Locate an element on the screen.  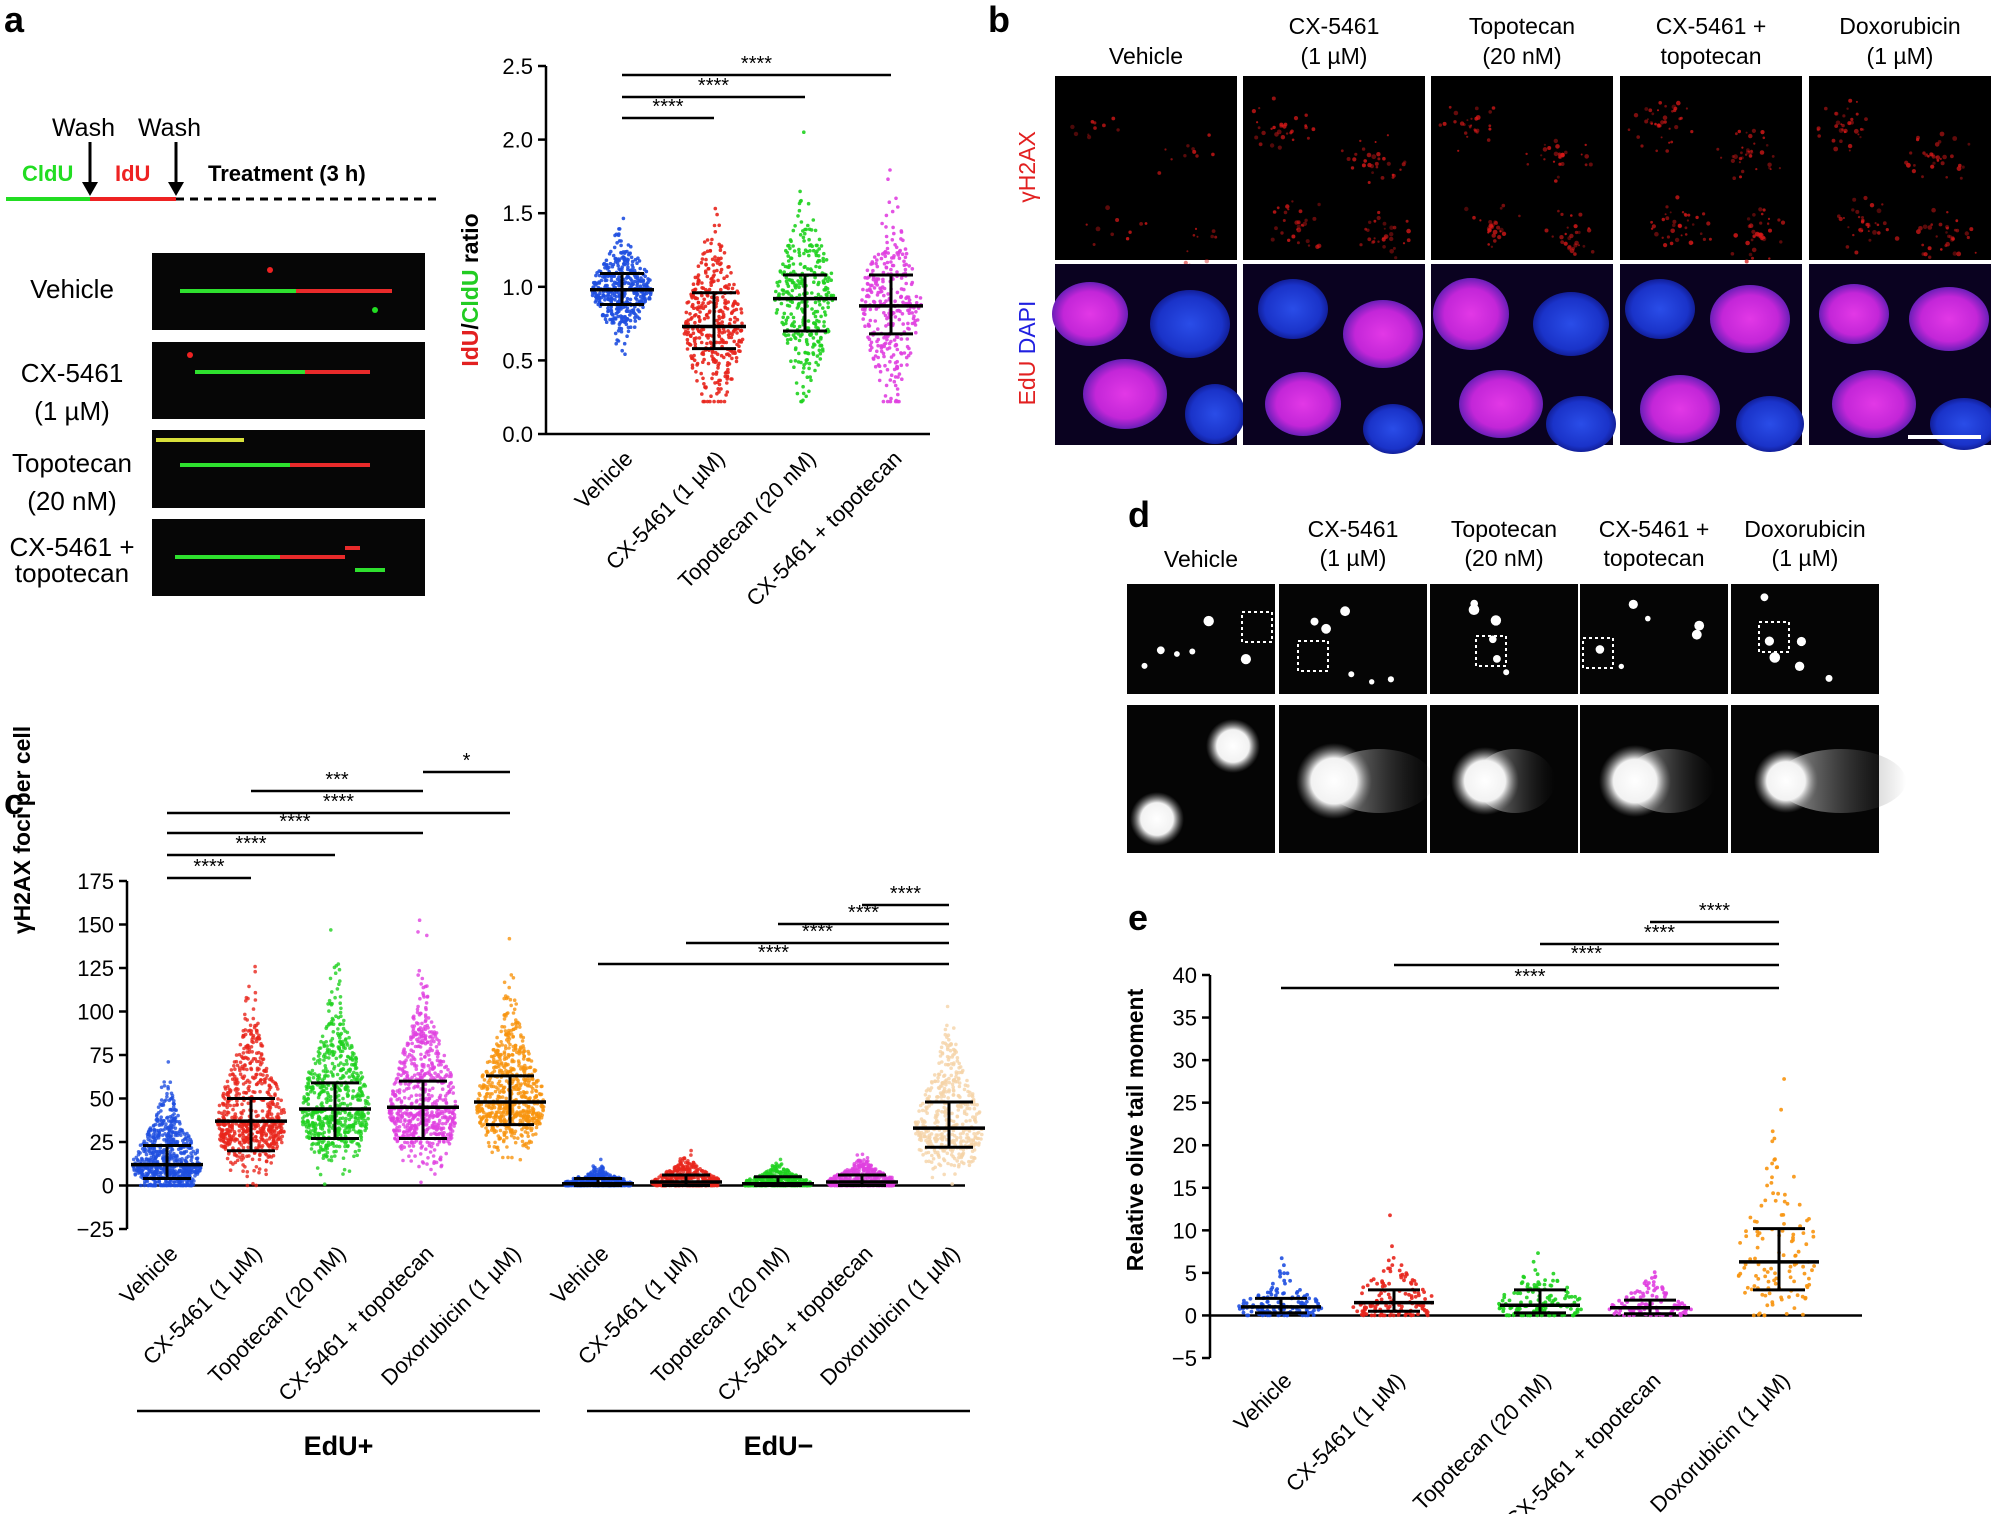
fiber-image is located at coordinates (288, 469).